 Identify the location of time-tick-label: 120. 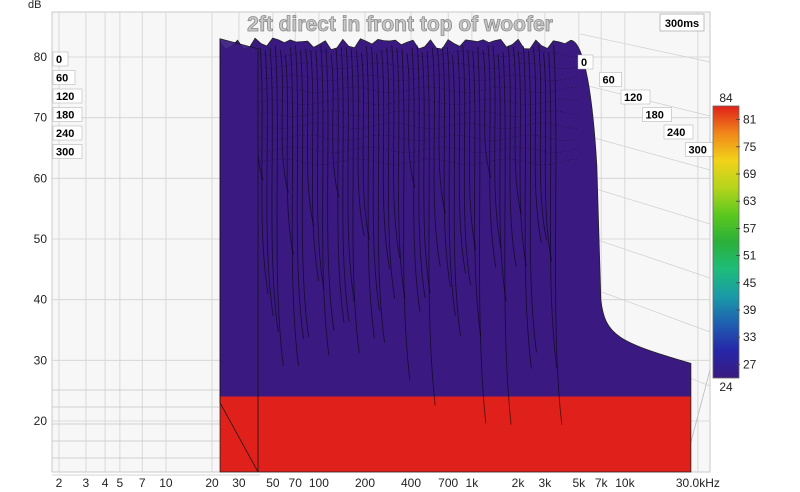
(633, 98).